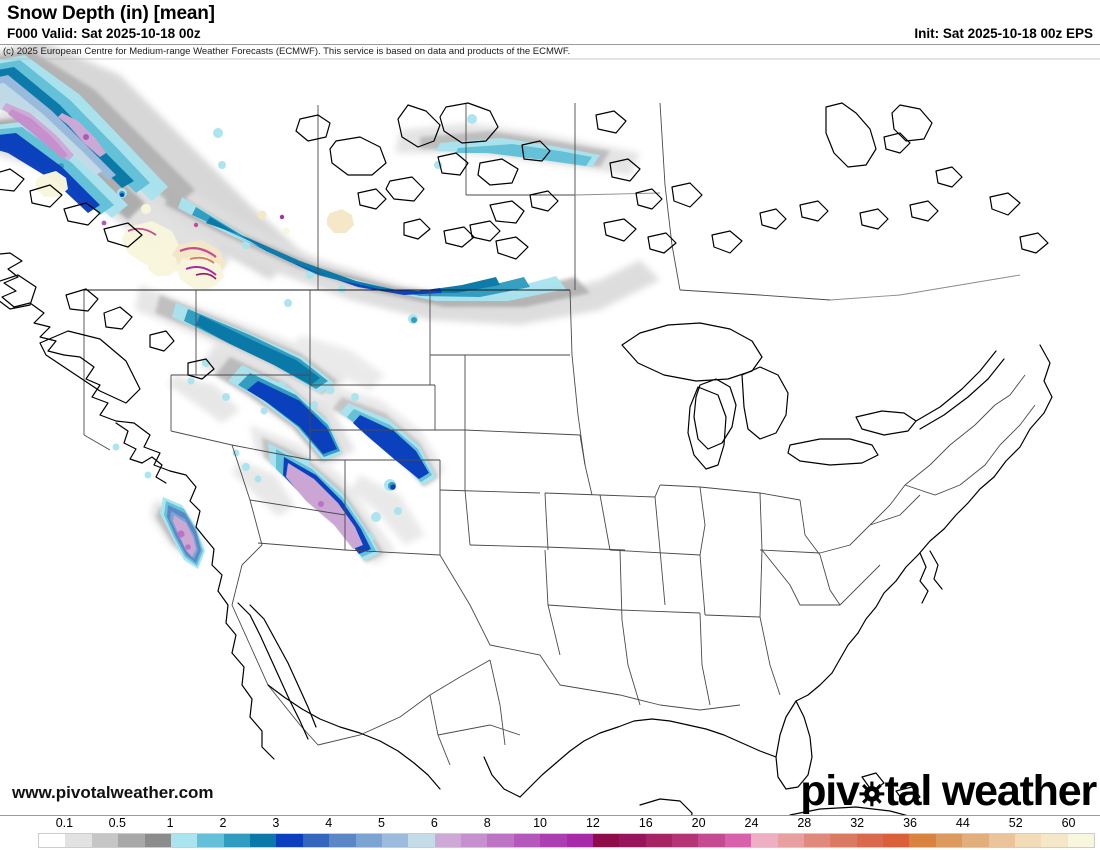 This screenshot has width=1100, height=850. I want to click on colorbar-swatches, so click(566, 840).